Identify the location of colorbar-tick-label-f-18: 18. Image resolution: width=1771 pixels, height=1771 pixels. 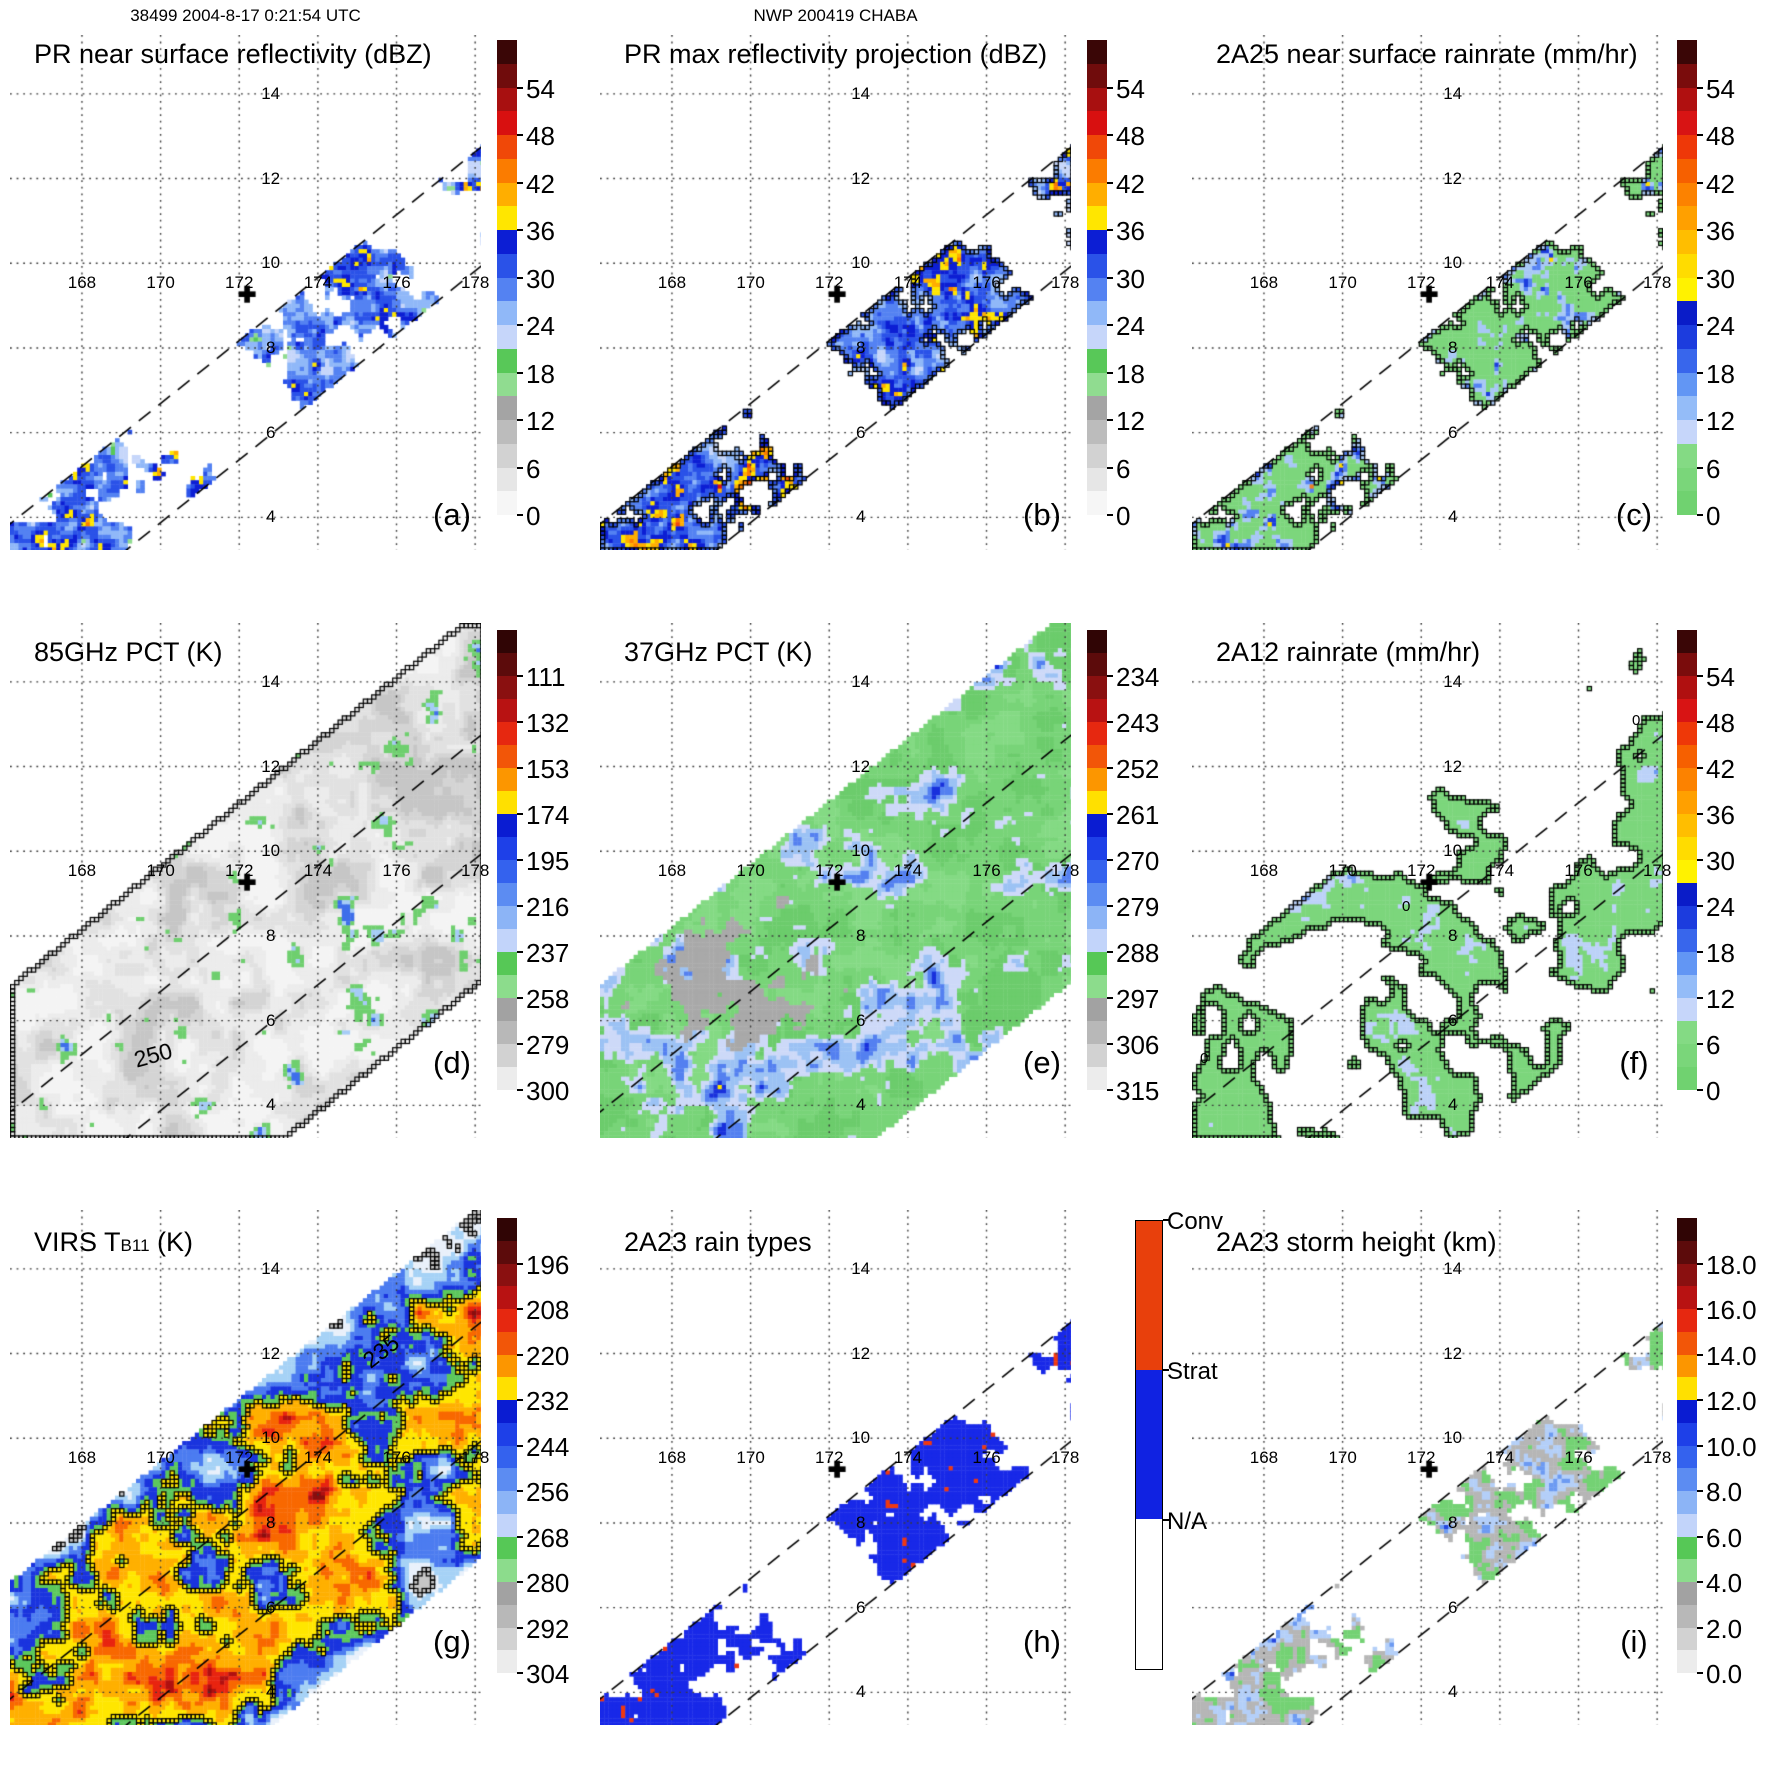
(1720, 953).